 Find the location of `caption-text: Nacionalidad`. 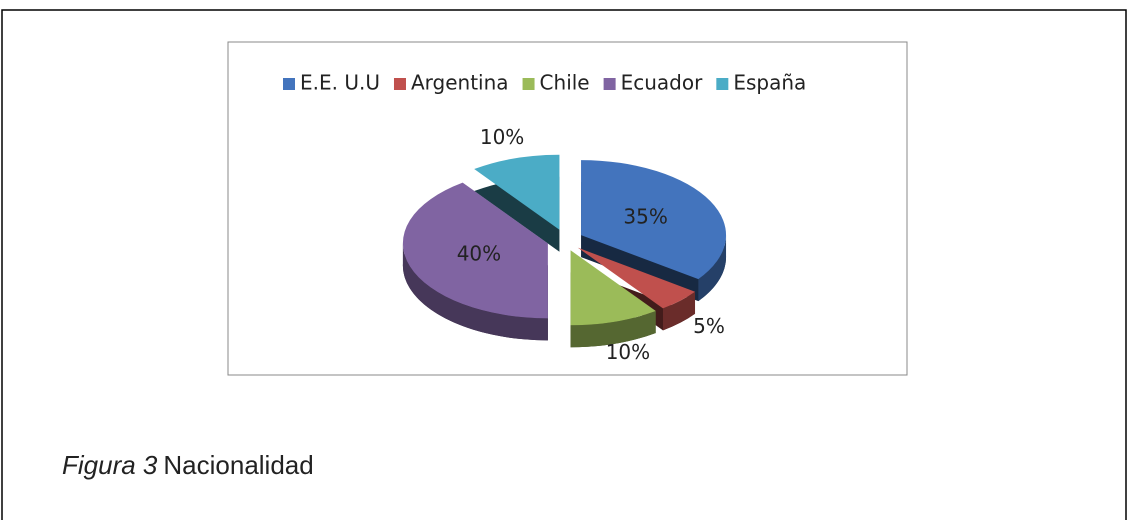

caption-text: Nacionalidad is located at coordinates (238, 465).